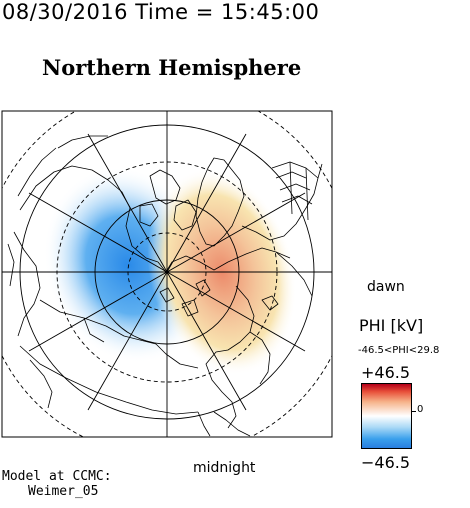 The width and height of the screenshot is (470, 508). I want to click on colorbar-range: -46.5<PHI<29.8, so click(399, 350).